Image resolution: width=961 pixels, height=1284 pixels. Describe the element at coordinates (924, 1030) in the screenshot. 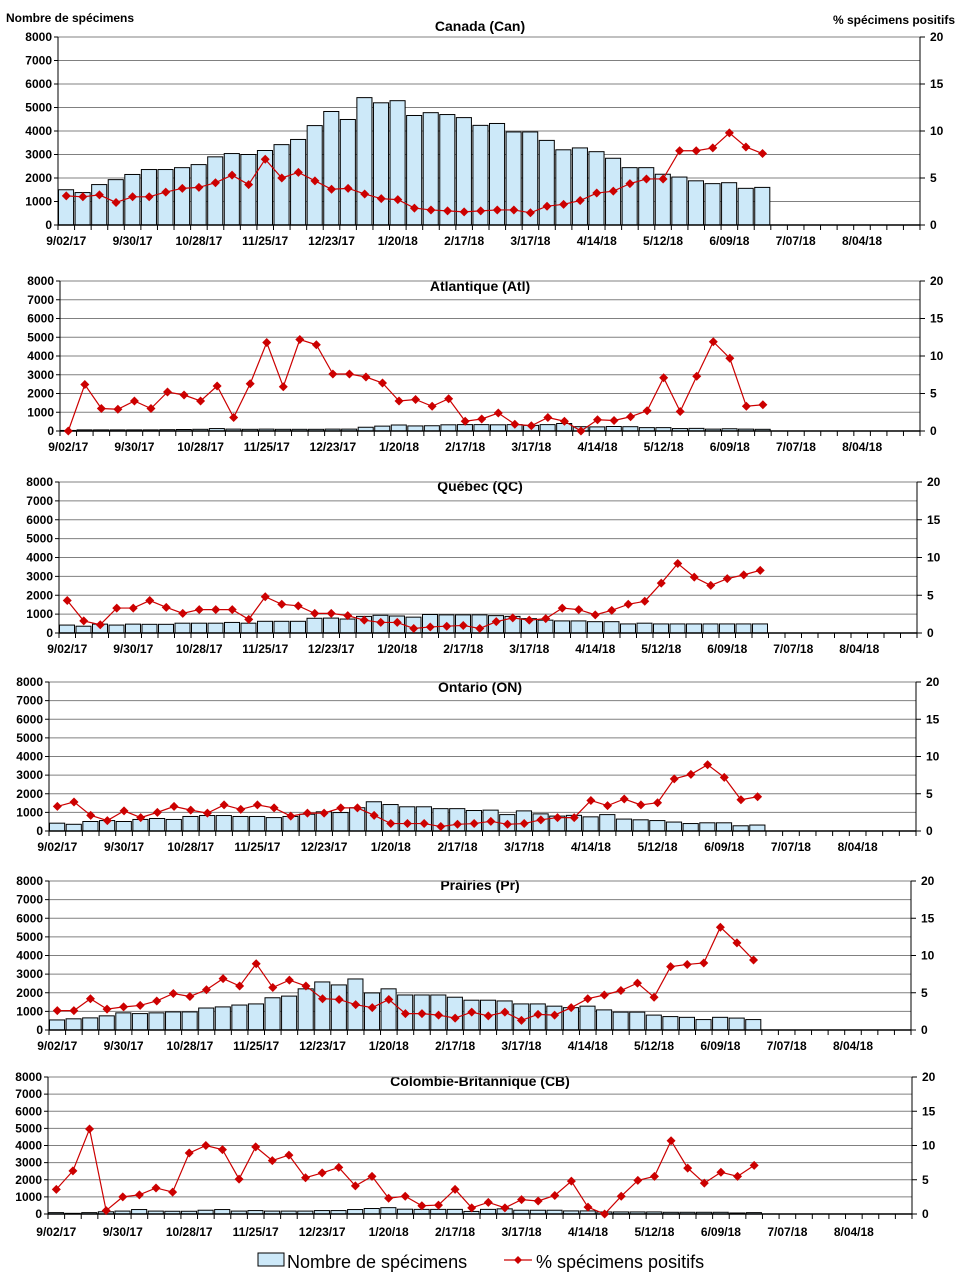

I see `right-tick-label: 0` at that location.